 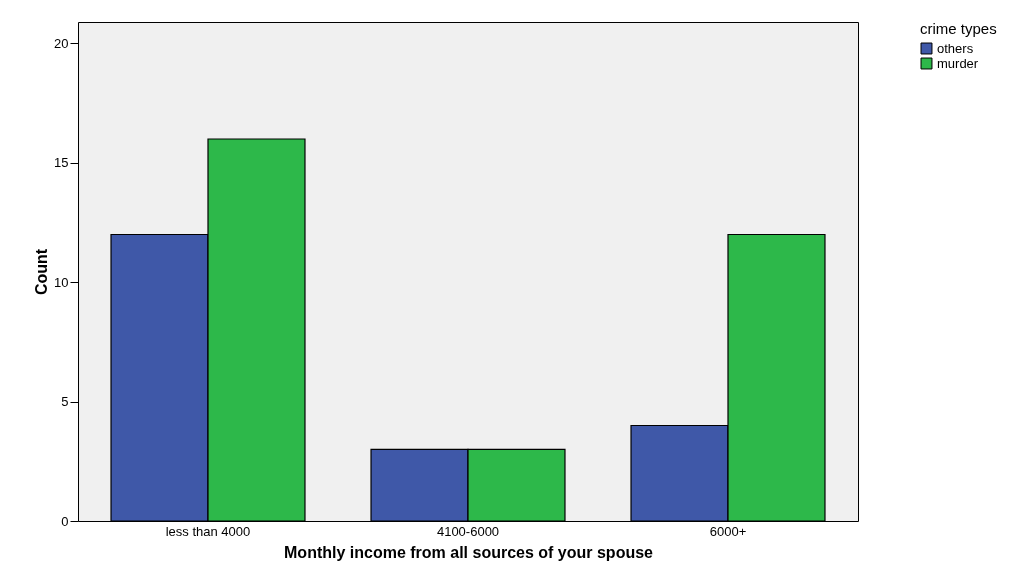 What do you see at coordinates (65, 402) in the screenshot?
I see `y-tick-label: 5` at bounding box center [65, 402].